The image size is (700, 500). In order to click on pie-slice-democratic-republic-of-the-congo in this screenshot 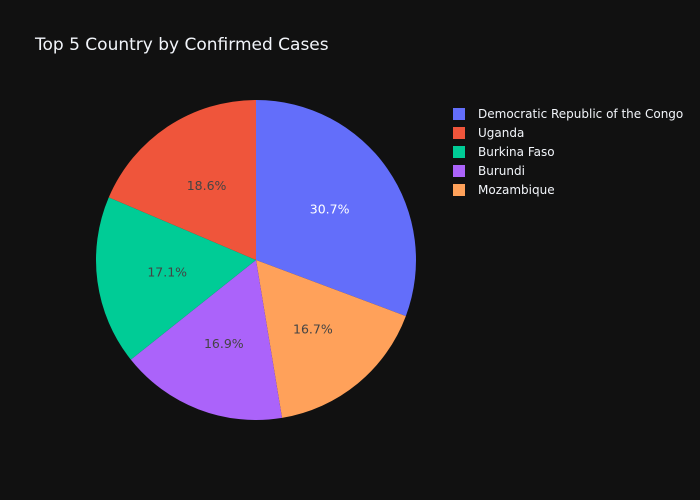, I will do `click(336, 208)`.